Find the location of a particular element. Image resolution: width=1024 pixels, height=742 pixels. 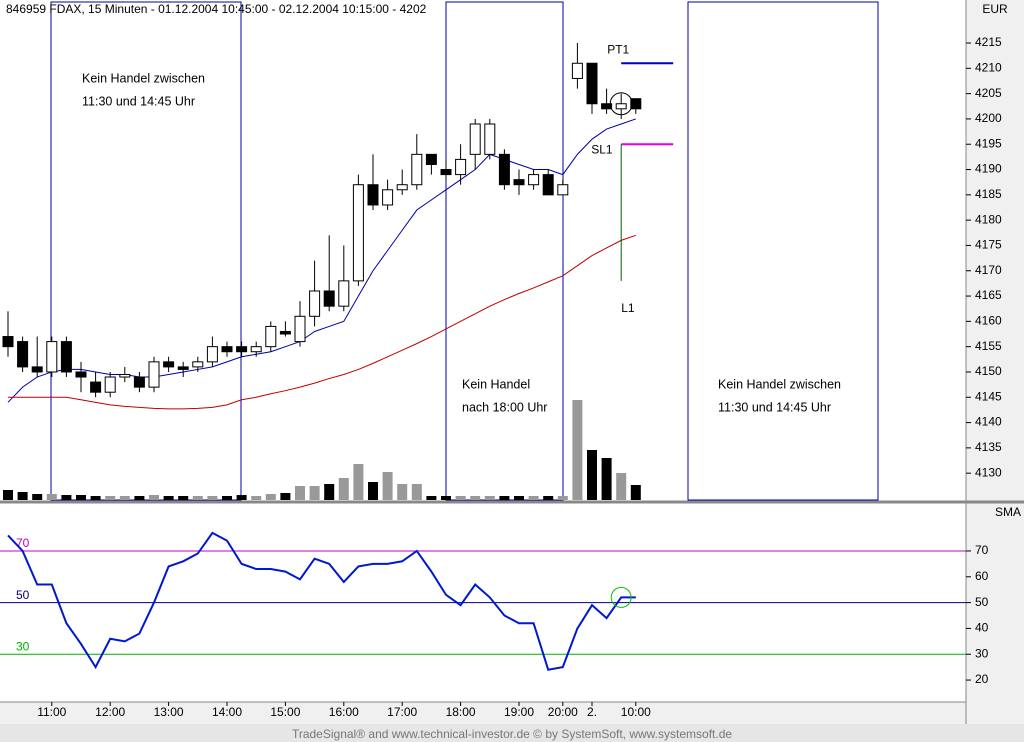

x-tick-label: 15:00 is located at coordinates (285, 712).